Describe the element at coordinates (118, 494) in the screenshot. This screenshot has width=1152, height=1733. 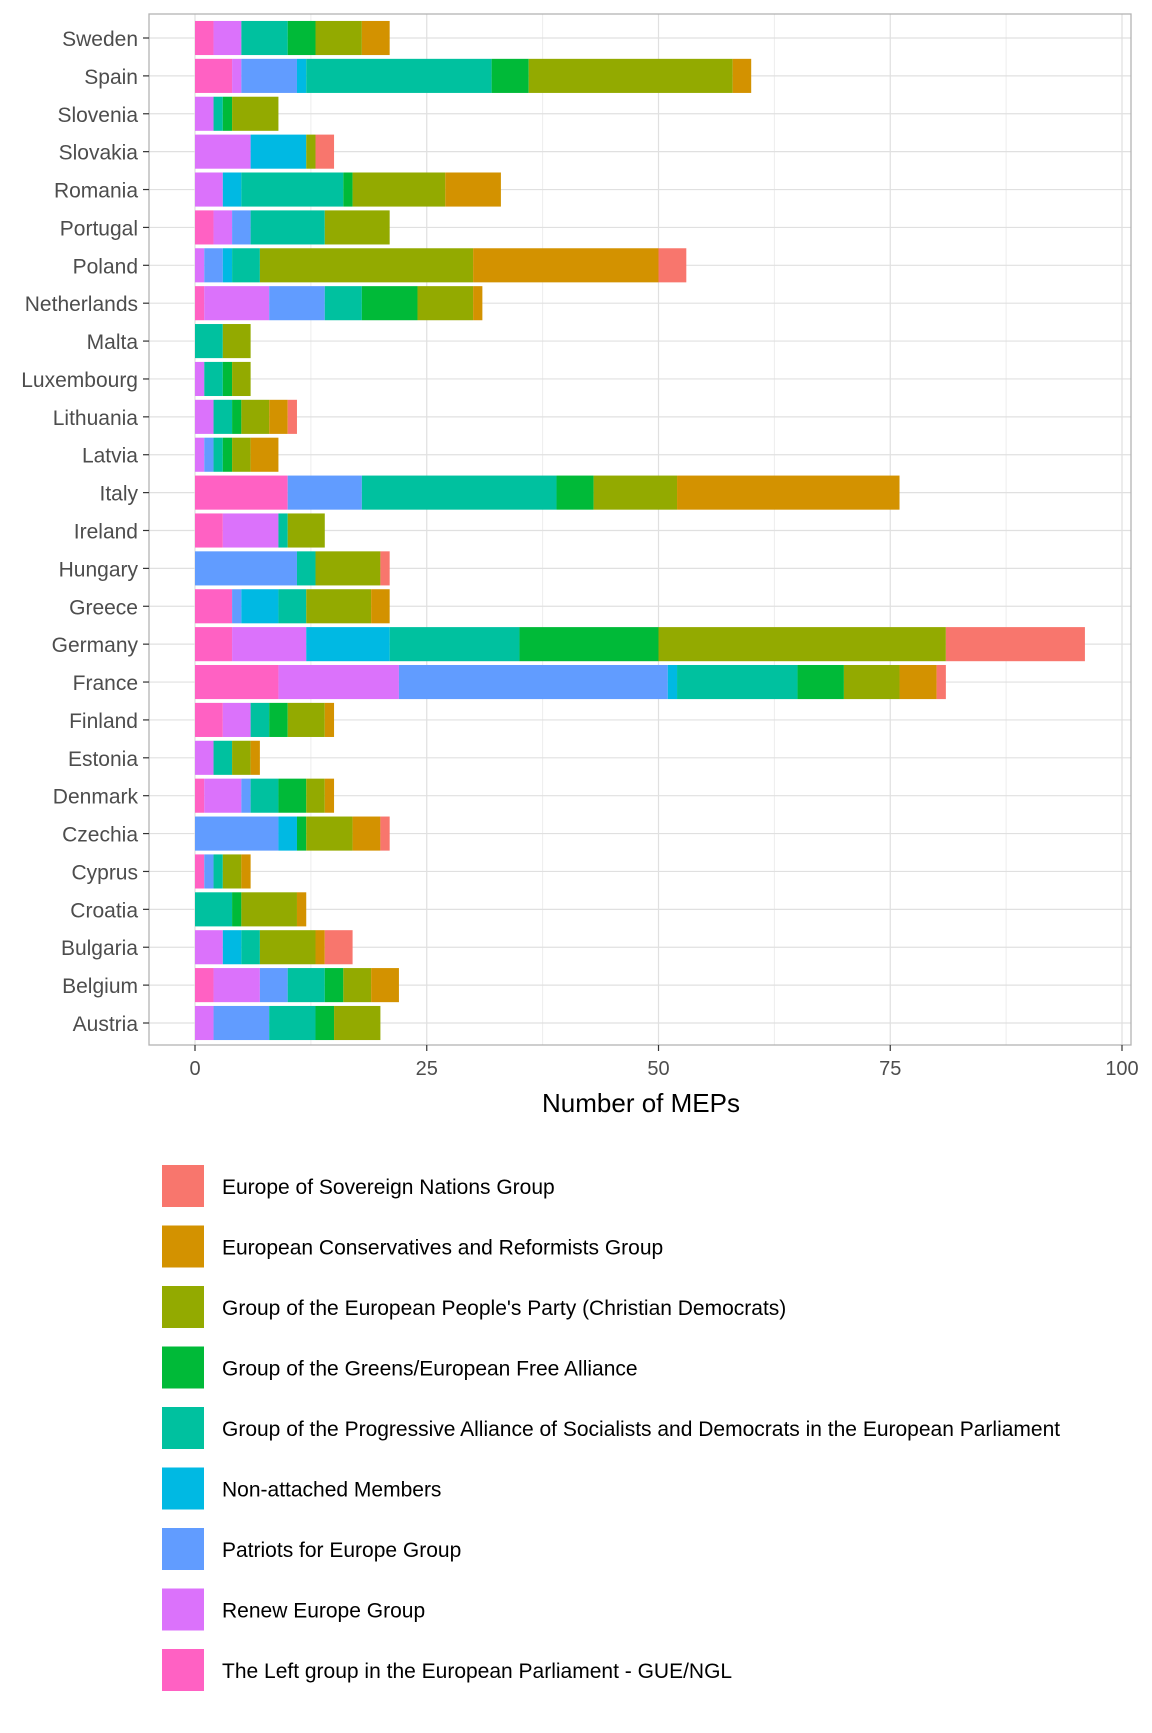
I see `y-tick-label: Italy` at that location.